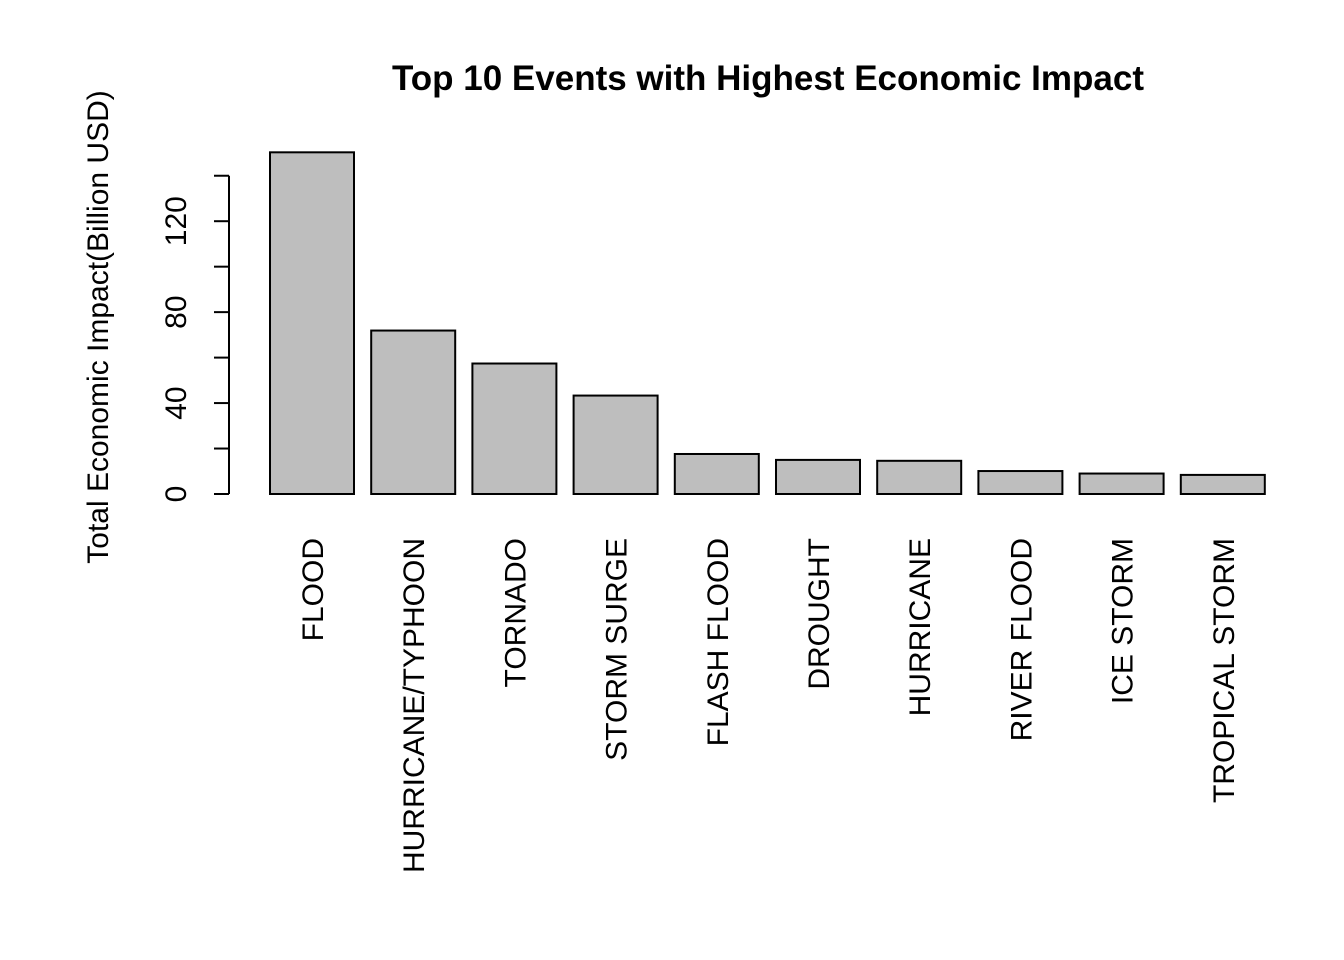 Image resolution: width=1344 pixels, height=960 pixels. Describe the element at coordinates (194, 338) in the screenshot. I see `y-axis-ticks: 0 40 80 120` at that location.